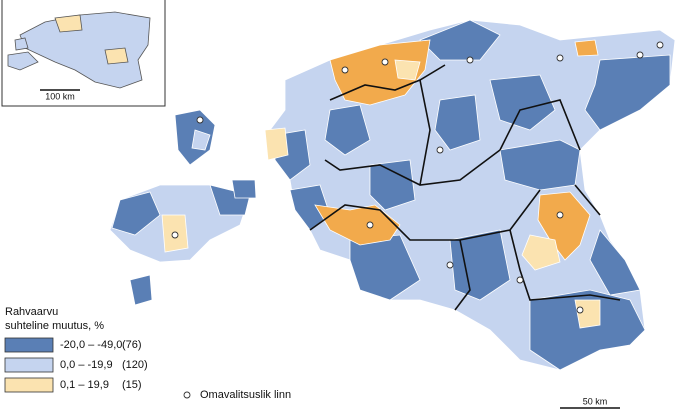 The width and height of the screenshot is (685, 410). I want to click on legend-title: Rahvaarvu, so click(31, 312).